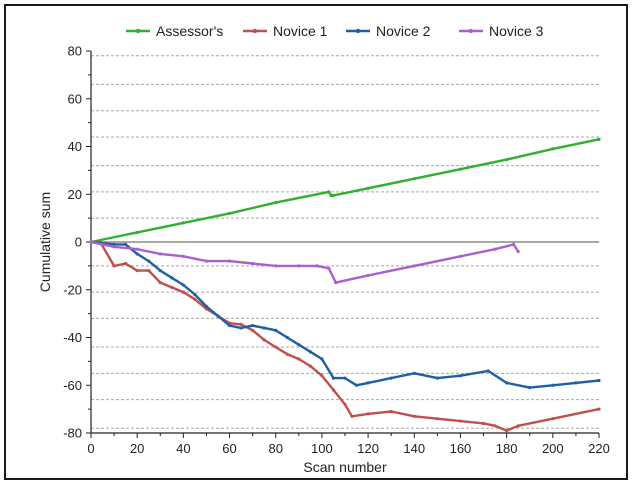  What do you see at coordinates (345, 467) in the screenshot?
I see `x-axis-label: Scan number` at bounding box center [345, 467].